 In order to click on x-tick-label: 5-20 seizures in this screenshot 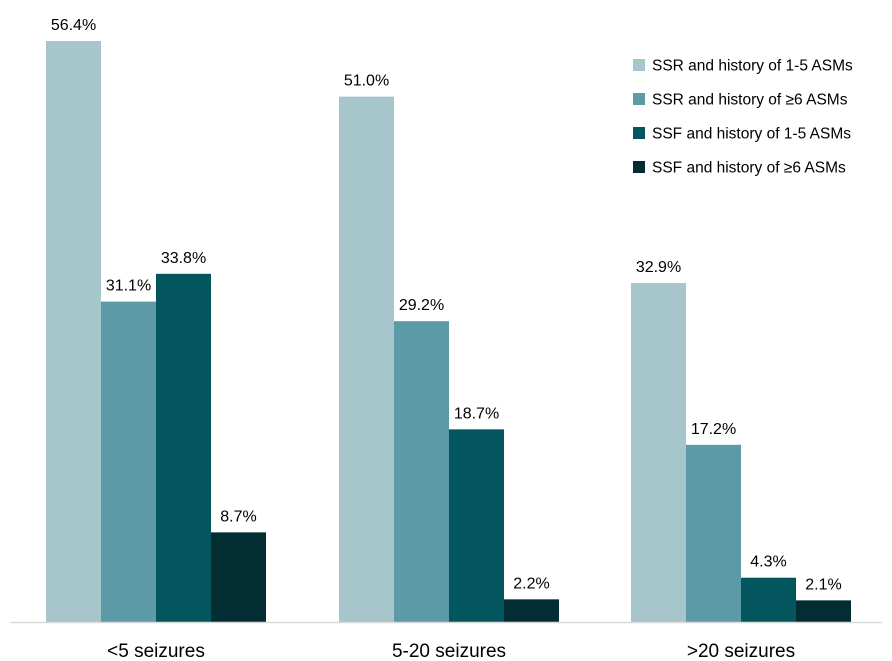, I will do `click(449, 651)`.